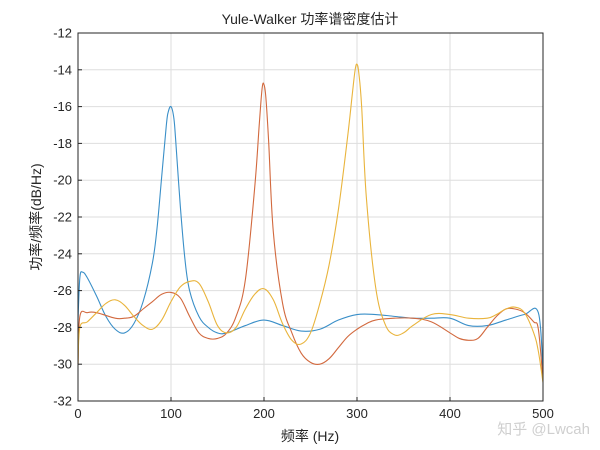 The width and height of the screenshot is (600, 450). Describe the element at coordinates (62, 327) in the screenshot. I see `y-tick-label: -28` at that location.